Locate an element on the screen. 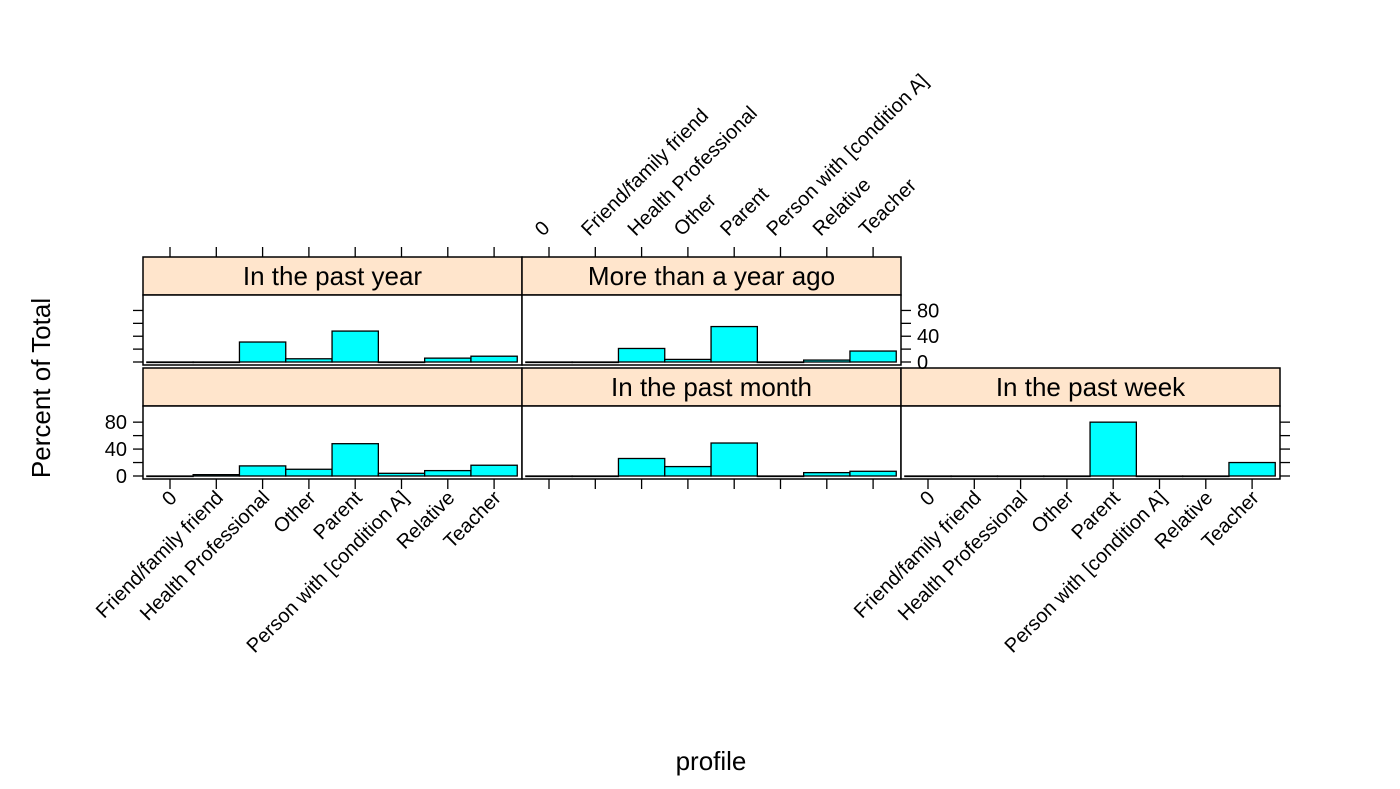 The height and width of the screenshot is (789, 1400). plot-frame is located at coordinates (332, 330).